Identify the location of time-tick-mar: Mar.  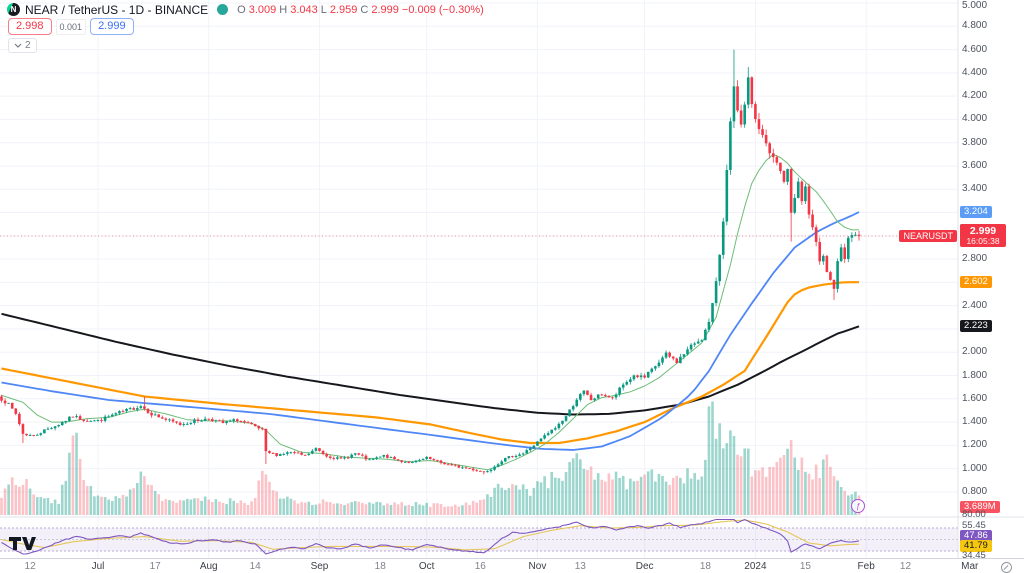
(970, 566).